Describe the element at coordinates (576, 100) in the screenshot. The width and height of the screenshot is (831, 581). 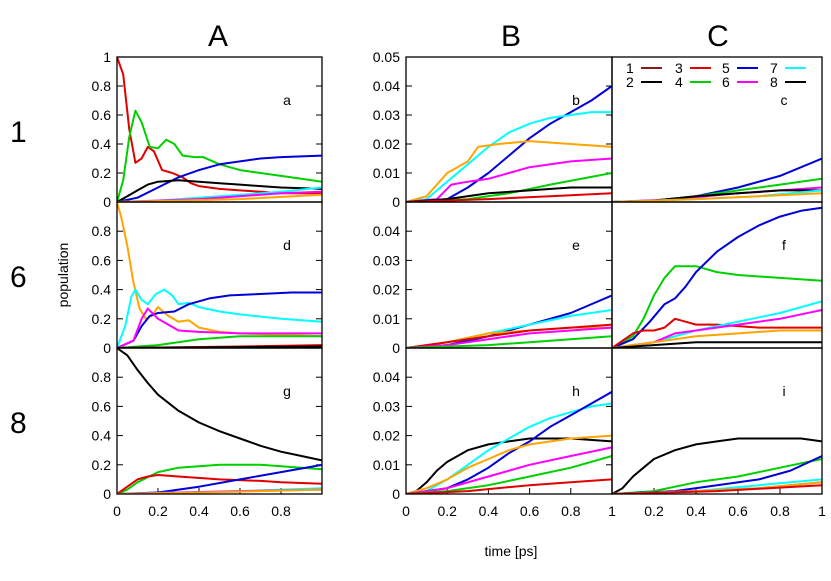
I see `panel-letter-b: b` at that location.